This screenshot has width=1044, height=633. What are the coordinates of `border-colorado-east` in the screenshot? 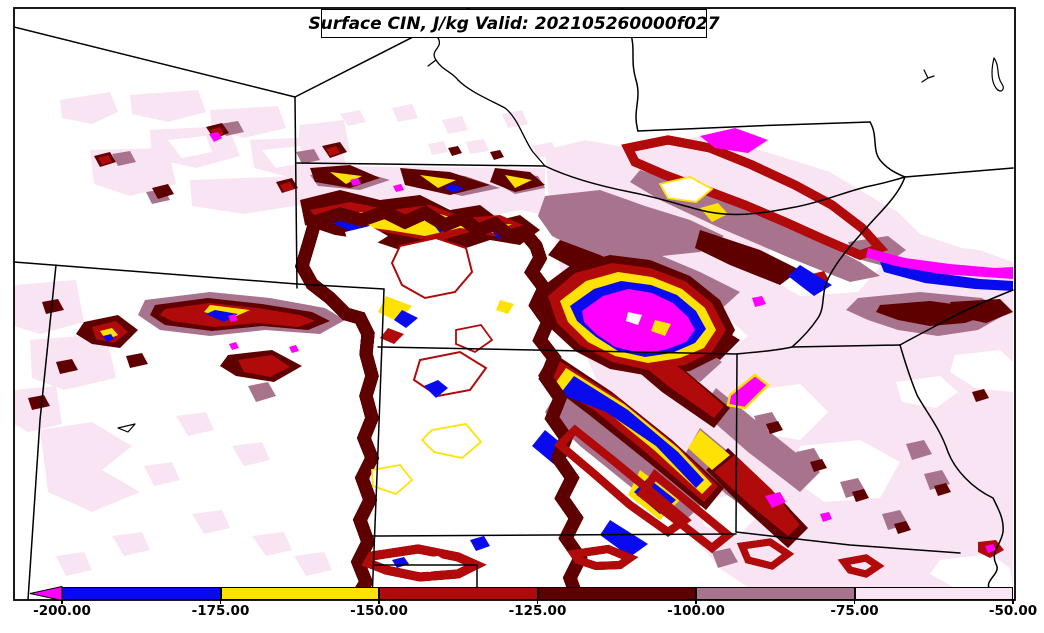 It's located at (378, 444).